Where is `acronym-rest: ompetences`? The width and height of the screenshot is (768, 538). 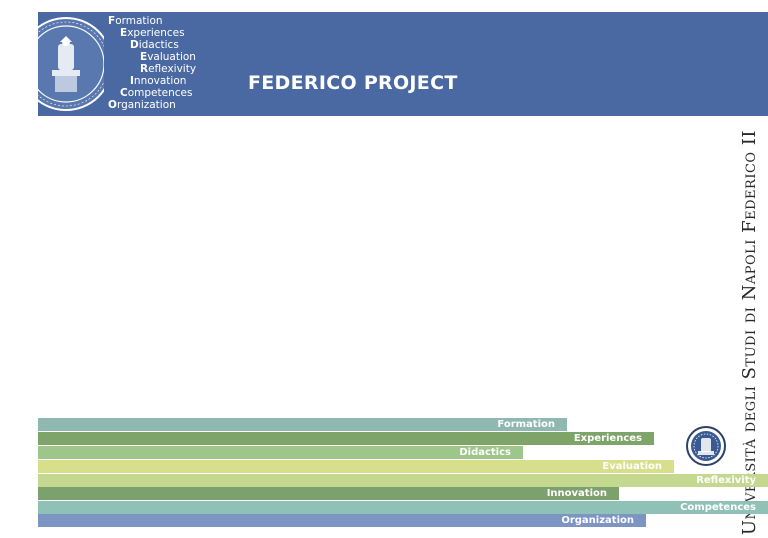 acronym-rest: ompetences is located at coordinates (160, 93).